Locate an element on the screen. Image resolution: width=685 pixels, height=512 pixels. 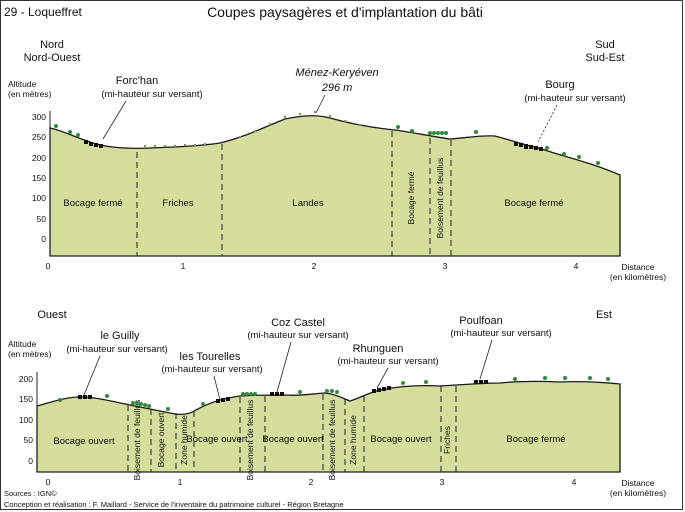
summit-altitude: 296 m is located at coordinates (337, 88).